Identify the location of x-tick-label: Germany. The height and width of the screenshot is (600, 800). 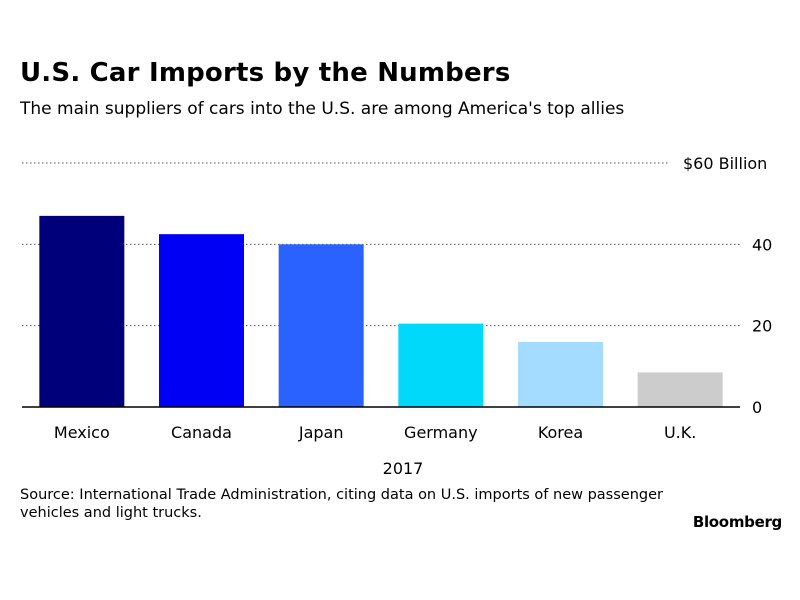
(441, 432).